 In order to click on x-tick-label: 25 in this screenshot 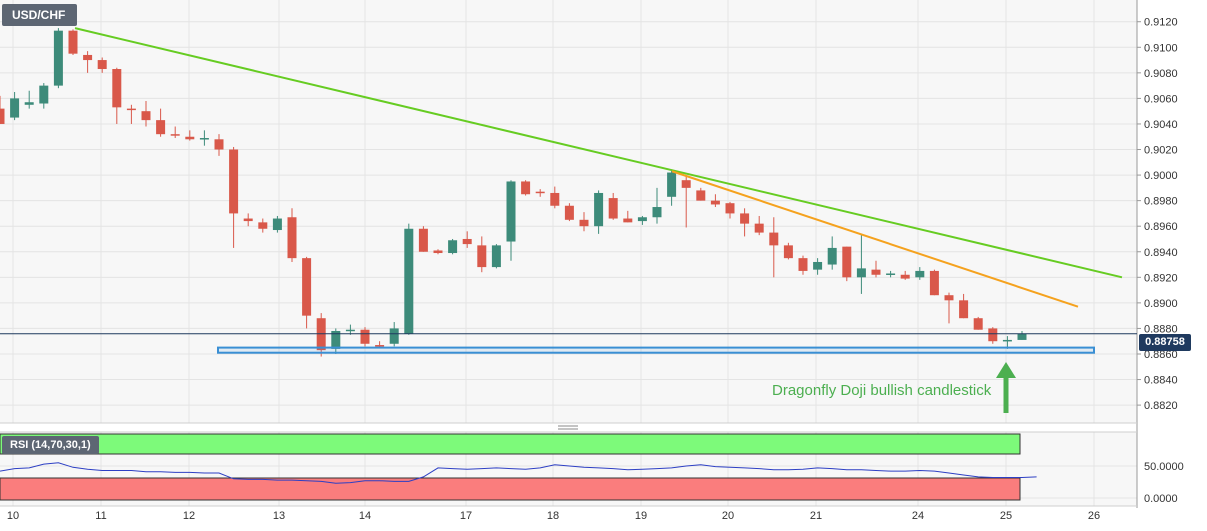, I will do `click(1006, 516)`.